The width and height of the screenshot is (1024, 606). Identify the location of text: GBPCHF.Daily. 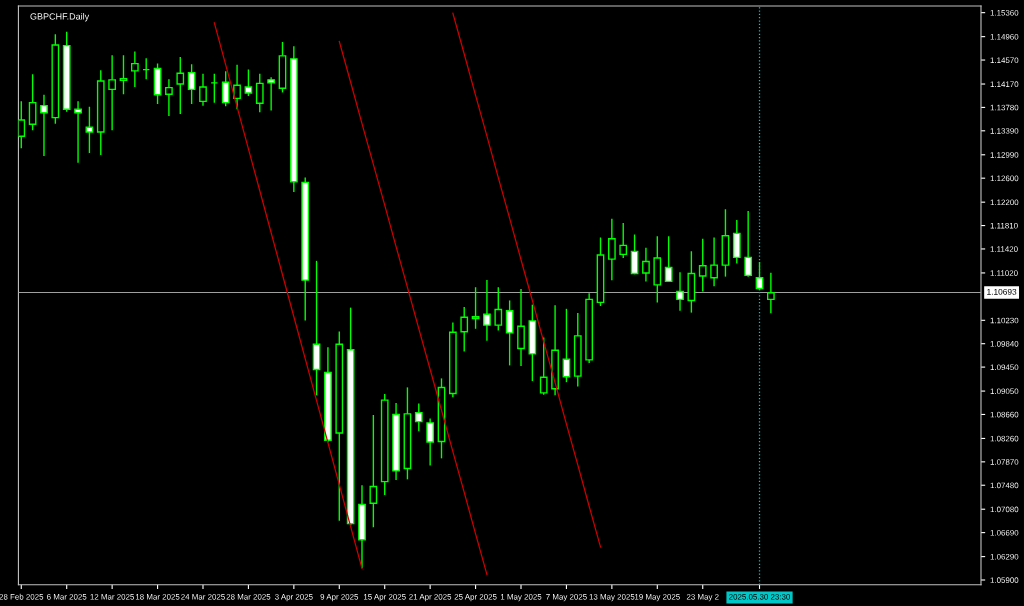
(60, 17).